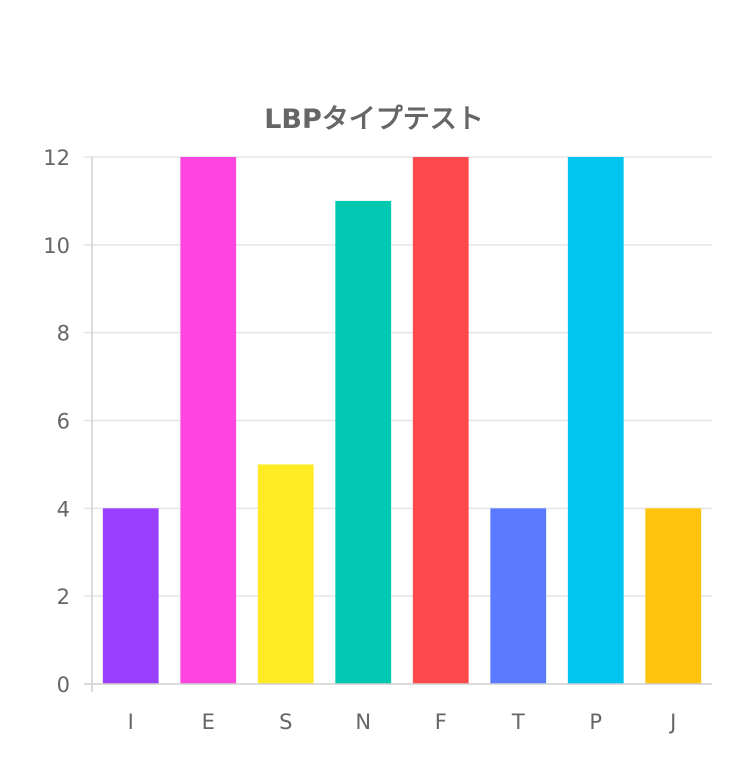 This screenshot has width=750, height=777. What do you see at coordinates (56, 421) in the screenshot?
I see `y-tick-labels: 0 2 4 6 8 10 12` at bounding box center [56, 421].